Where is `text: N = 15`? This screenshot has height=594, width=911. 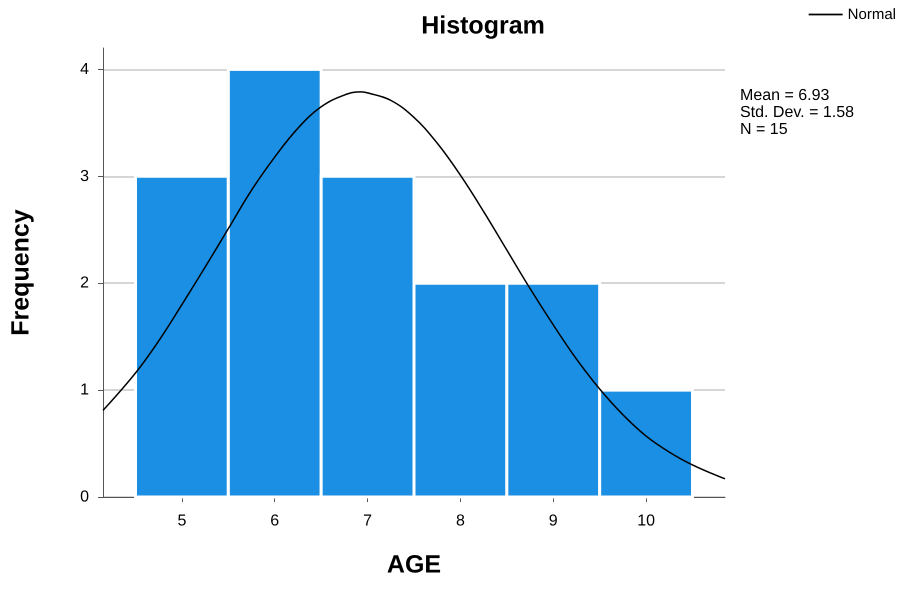
text: N = 15 is located at coordinates (764, 129).